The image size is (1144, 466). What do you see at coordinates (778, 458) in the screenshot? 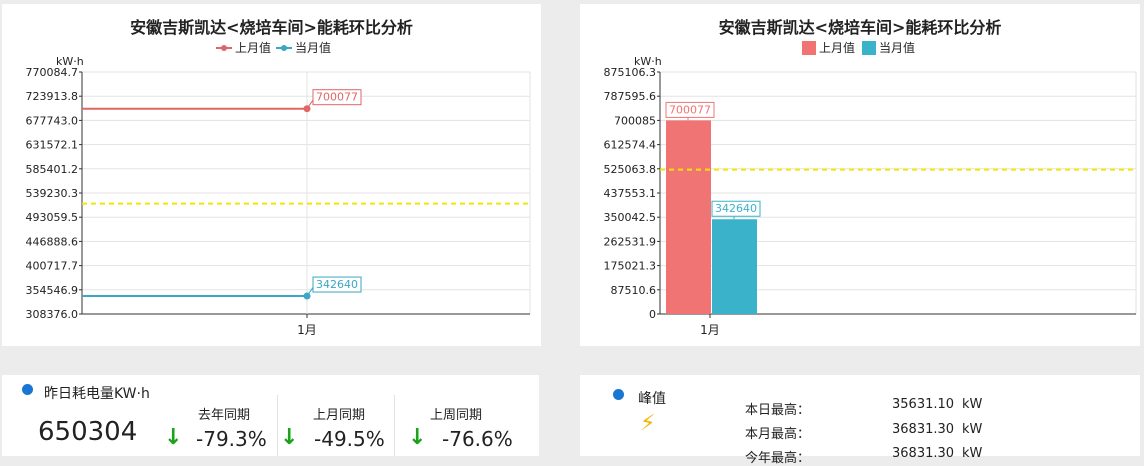
I see `peak-row-label: 今年最高：` at bounding box center [778, 458].